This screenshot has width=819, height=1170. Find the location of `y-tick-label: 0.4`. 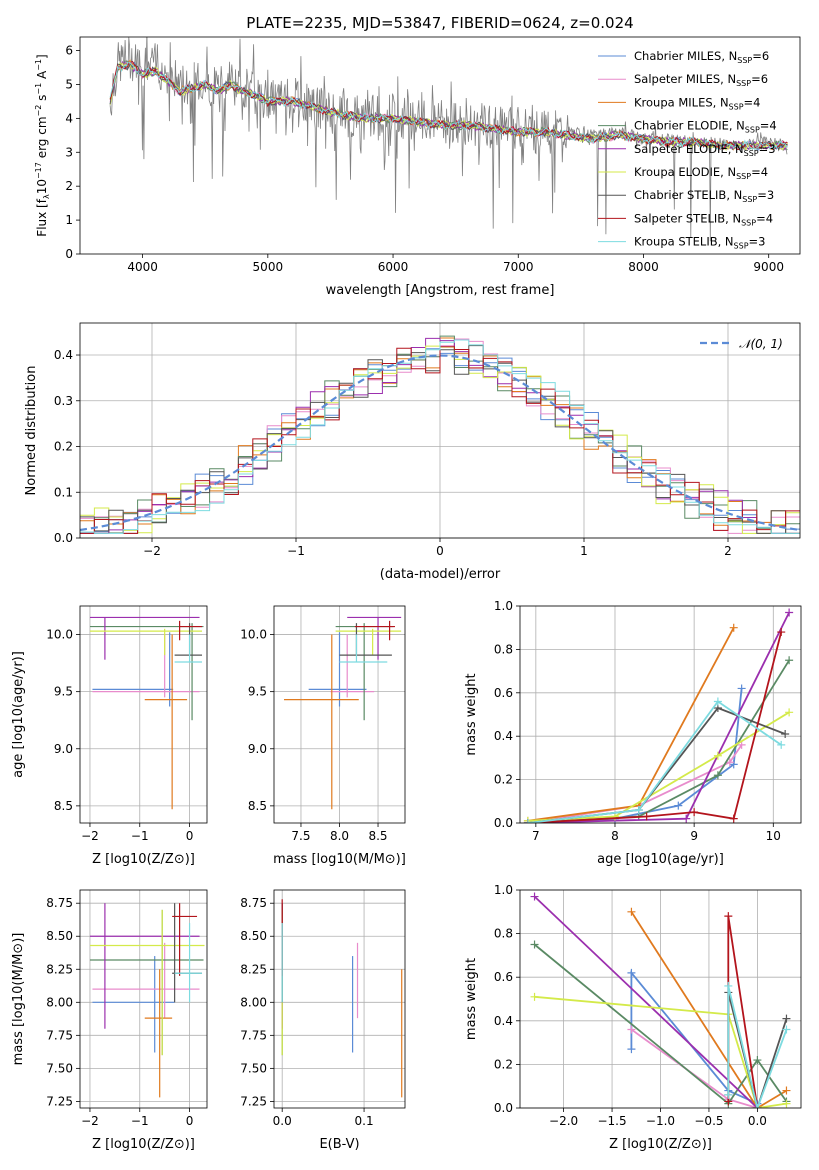

y-tick-label: 0.4 is located at coordinates (503, 736).